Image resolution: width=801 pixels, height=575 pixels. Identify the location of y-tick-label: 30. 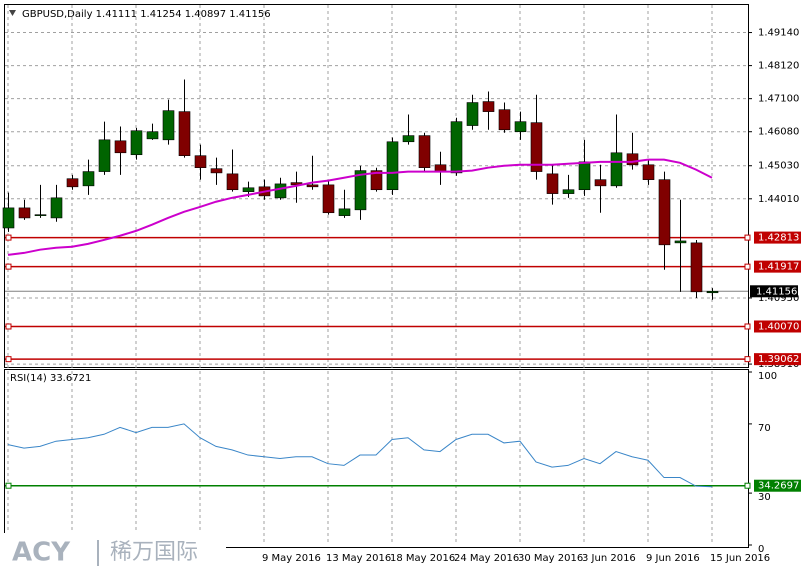
(764, 497).